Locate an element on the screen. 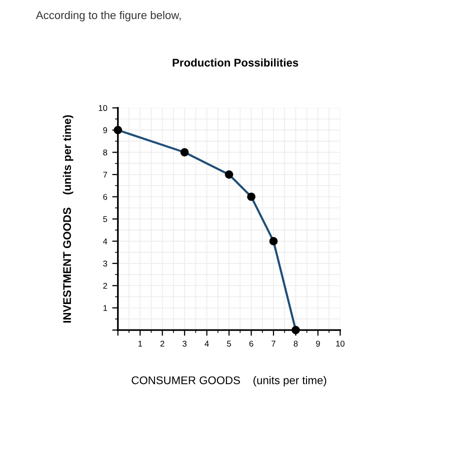  y-tick-label: 2 is located at coordinates (105, 285).